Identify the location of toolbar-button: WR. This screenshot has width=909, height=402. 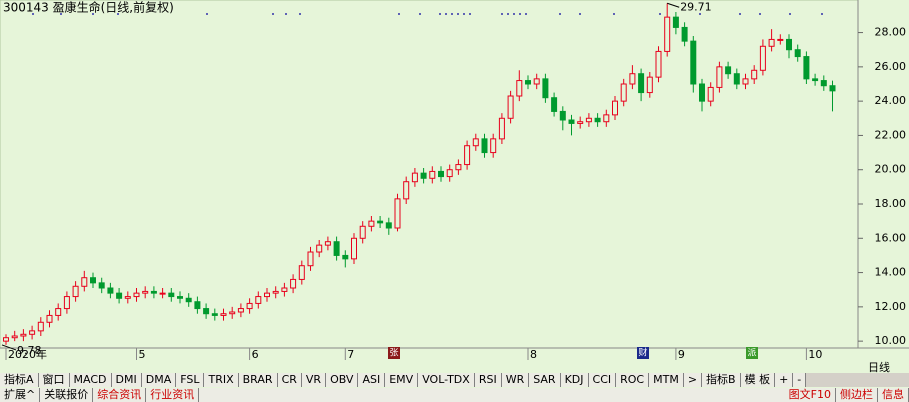
(515, 380).